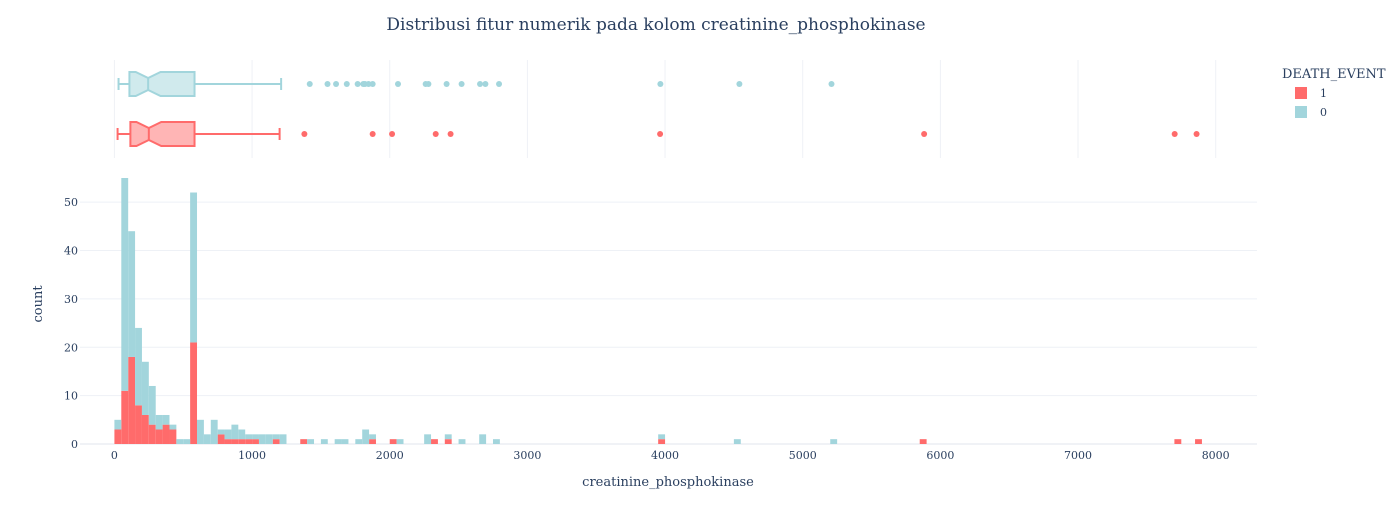  I want to click on legend-item-1: 1, so click(1311, 93).